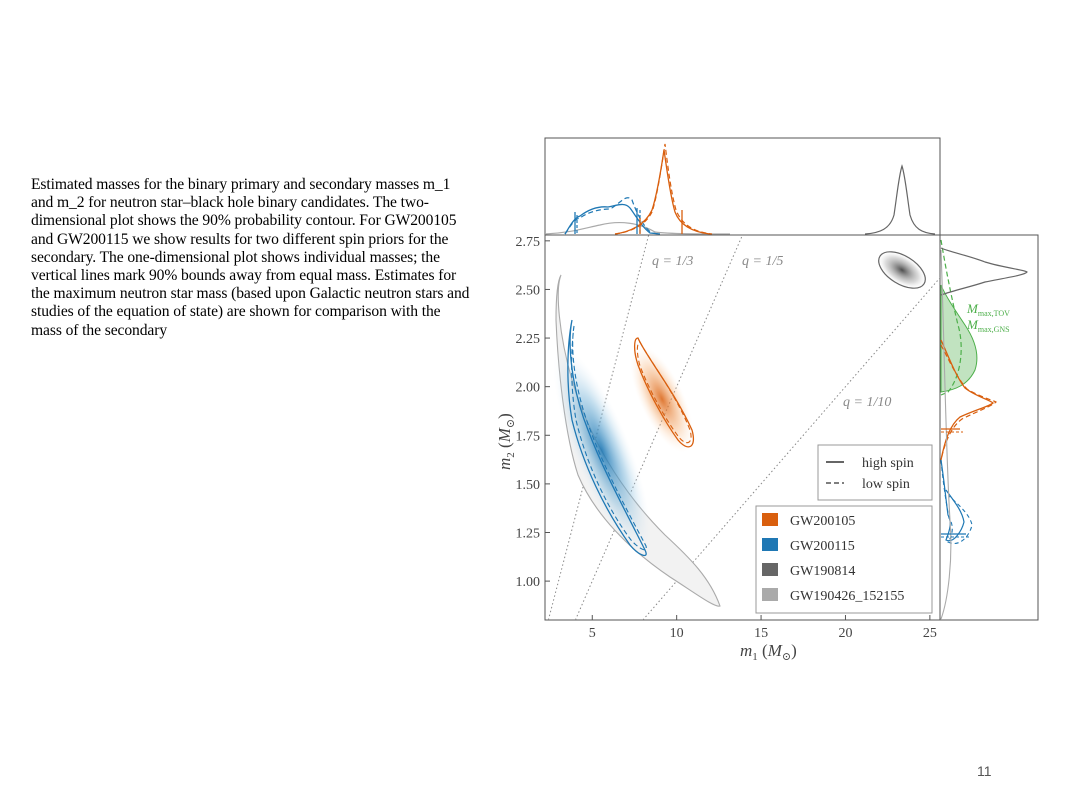 This screenshot has height=810, width=1080. What do you see at coordinates (528, 290) in the screenshot?
I see `y-tick-label: 2.50` at bounding box center [528, 290].